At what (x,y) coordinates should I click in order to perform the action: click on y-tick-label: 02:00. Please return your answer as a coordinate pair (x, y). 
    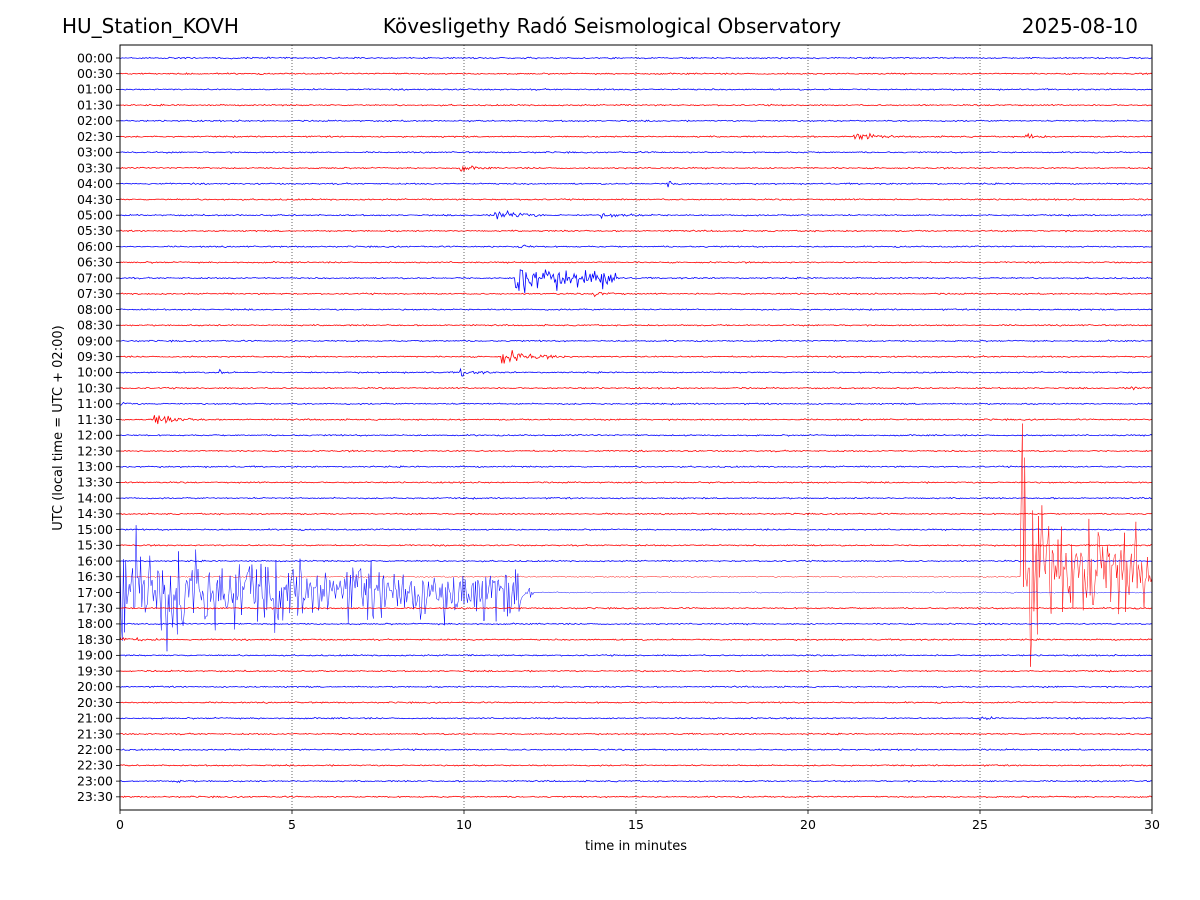
    Looking at the image, I should click on (95, 120).